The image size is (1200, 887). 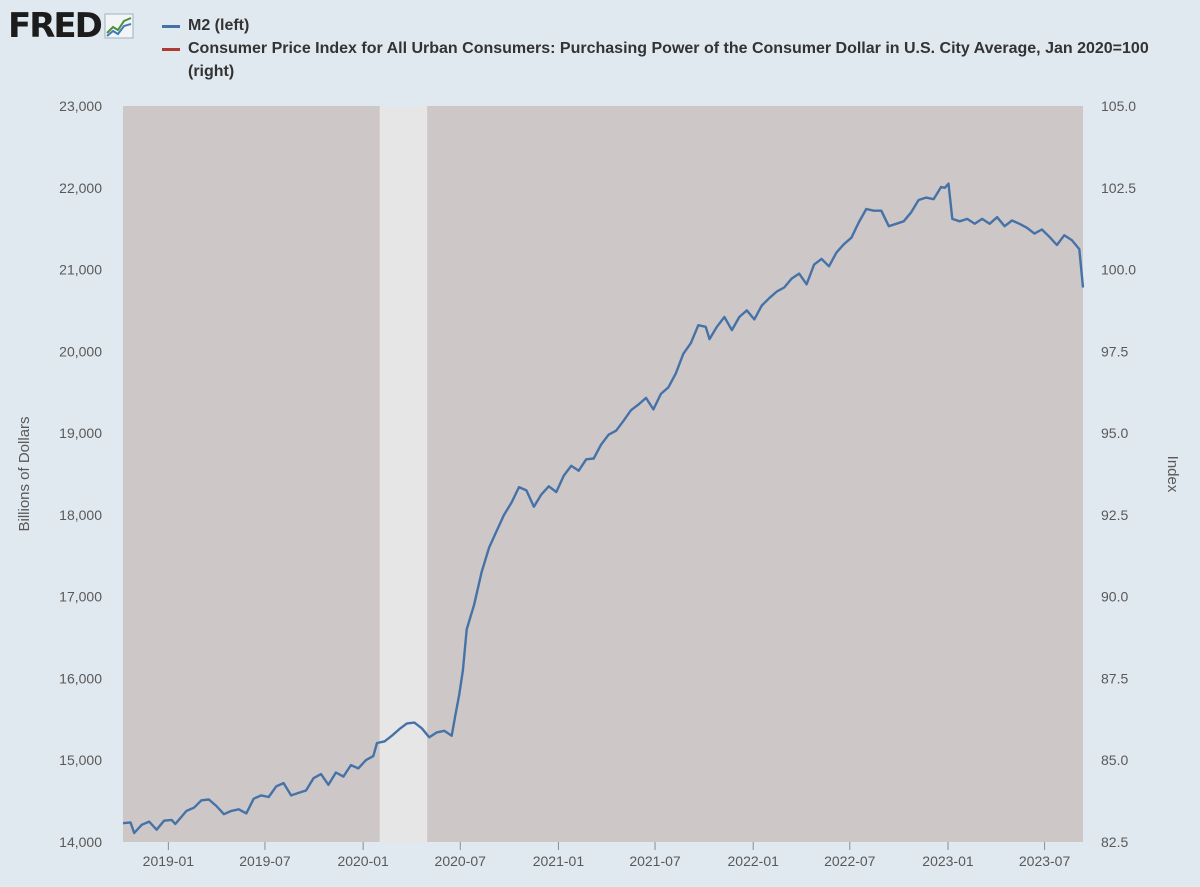 What do you see at coordinates (80, 842) in the screenshot?
I see `left-tick-label: 14,000` at bounding box center [80, 842].